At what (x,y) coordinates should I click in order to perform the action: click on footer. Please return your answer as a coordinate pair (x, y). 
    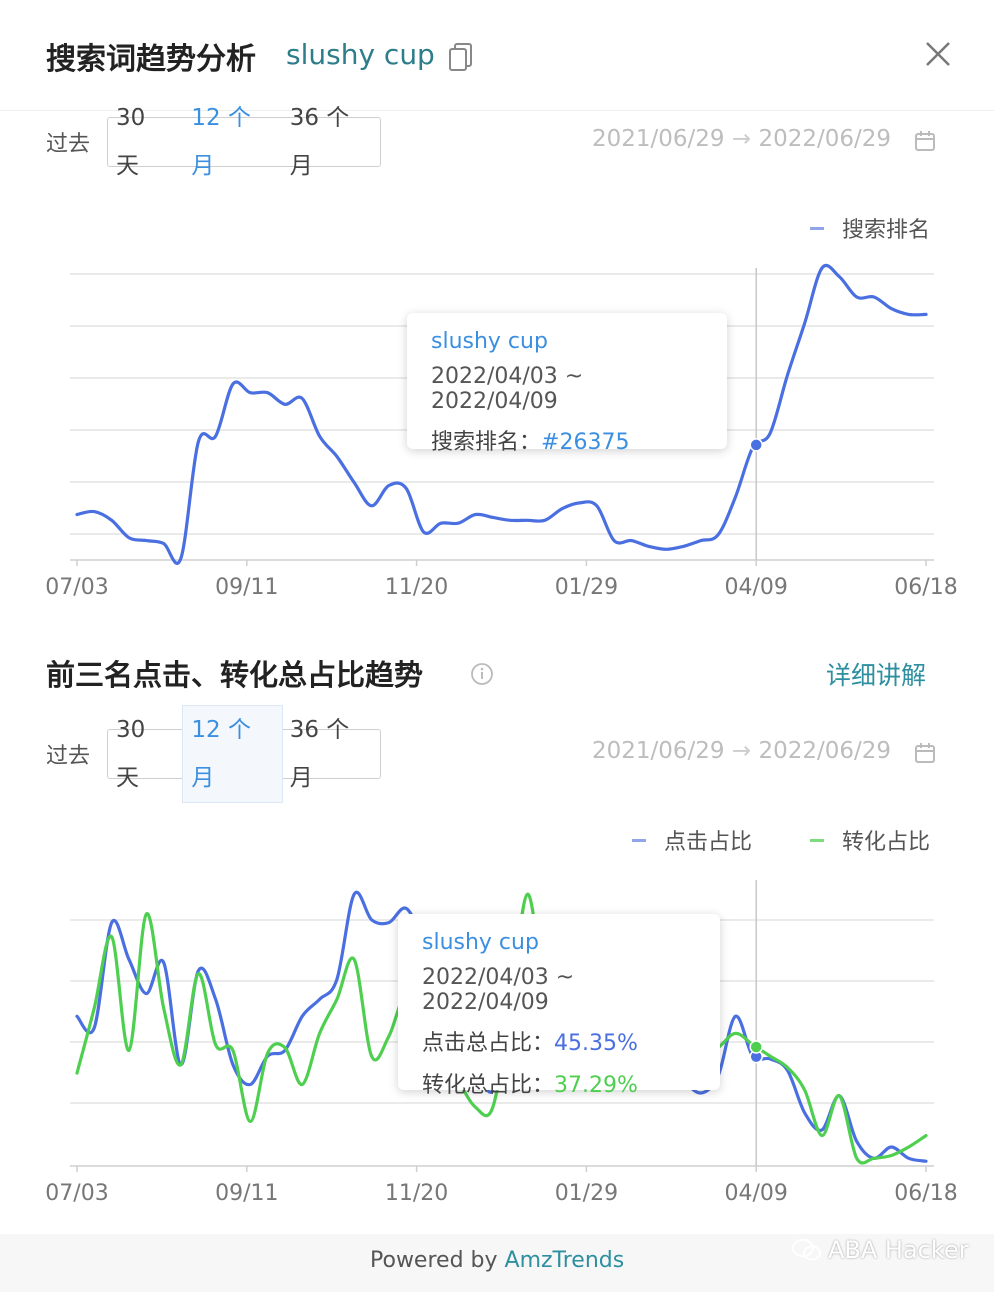
    Looking at the image, I should click on (497, 1263).